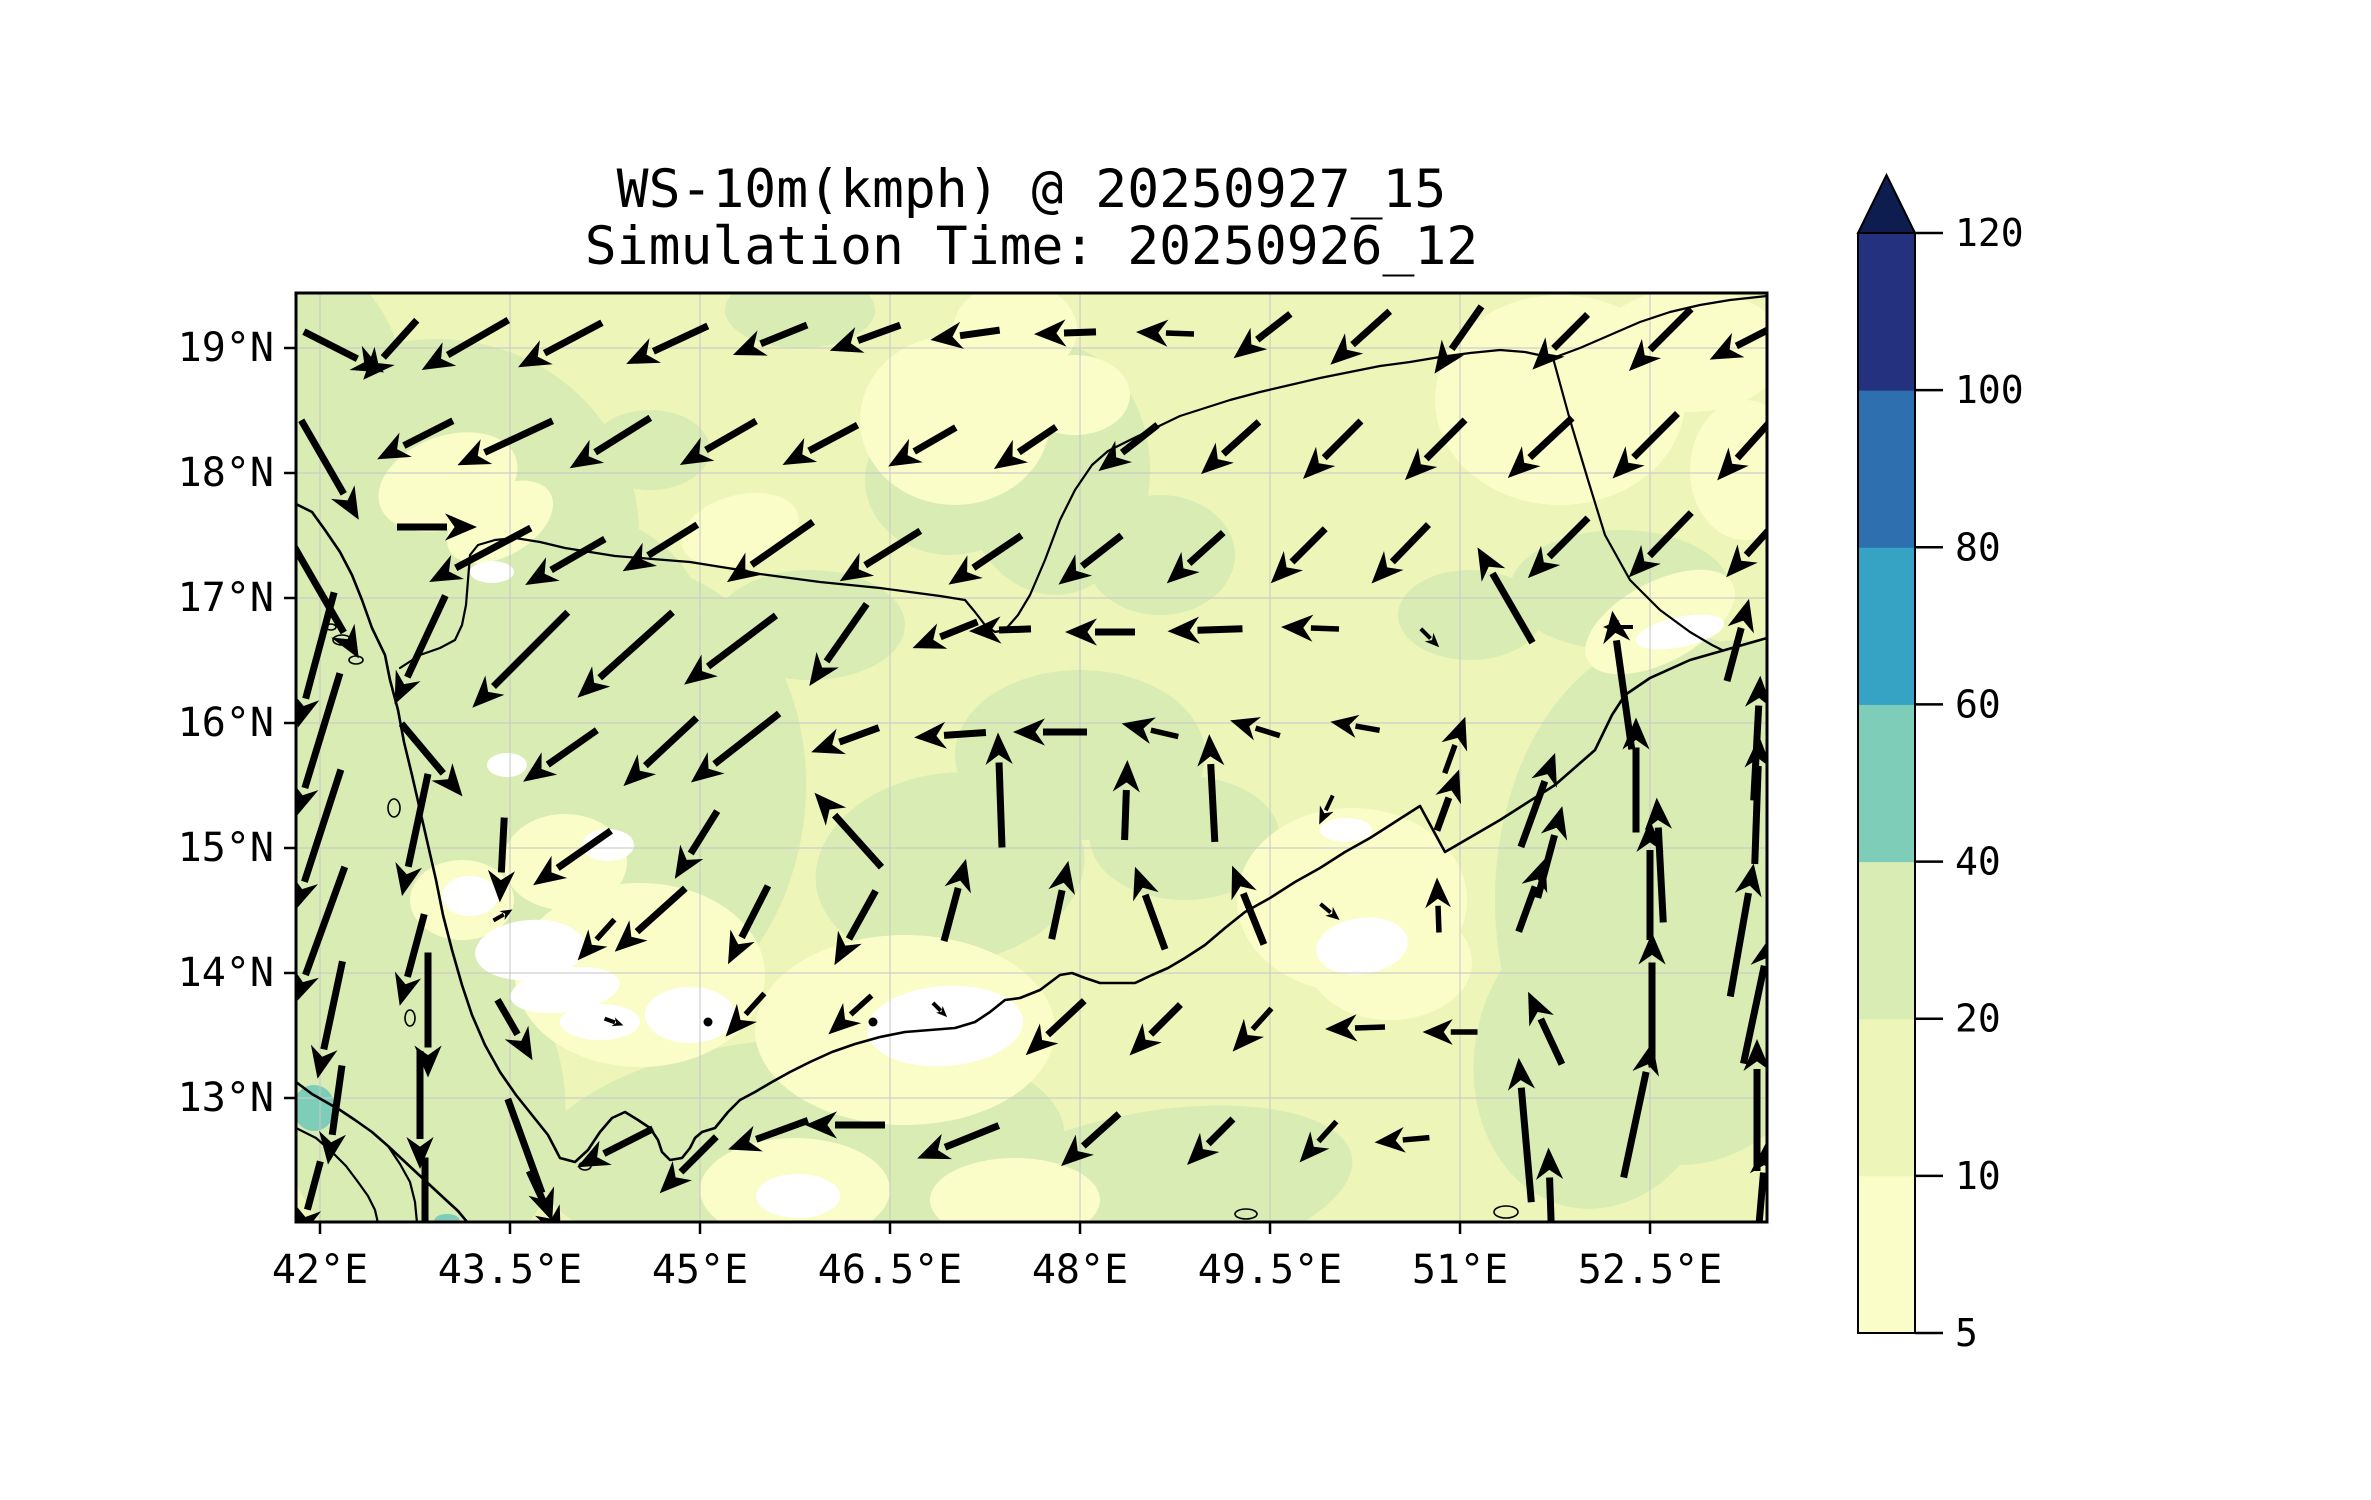 This screenshot has width=2371, height=1500. I want to click on x-tick-label: 42°E, so click(320, 1270).